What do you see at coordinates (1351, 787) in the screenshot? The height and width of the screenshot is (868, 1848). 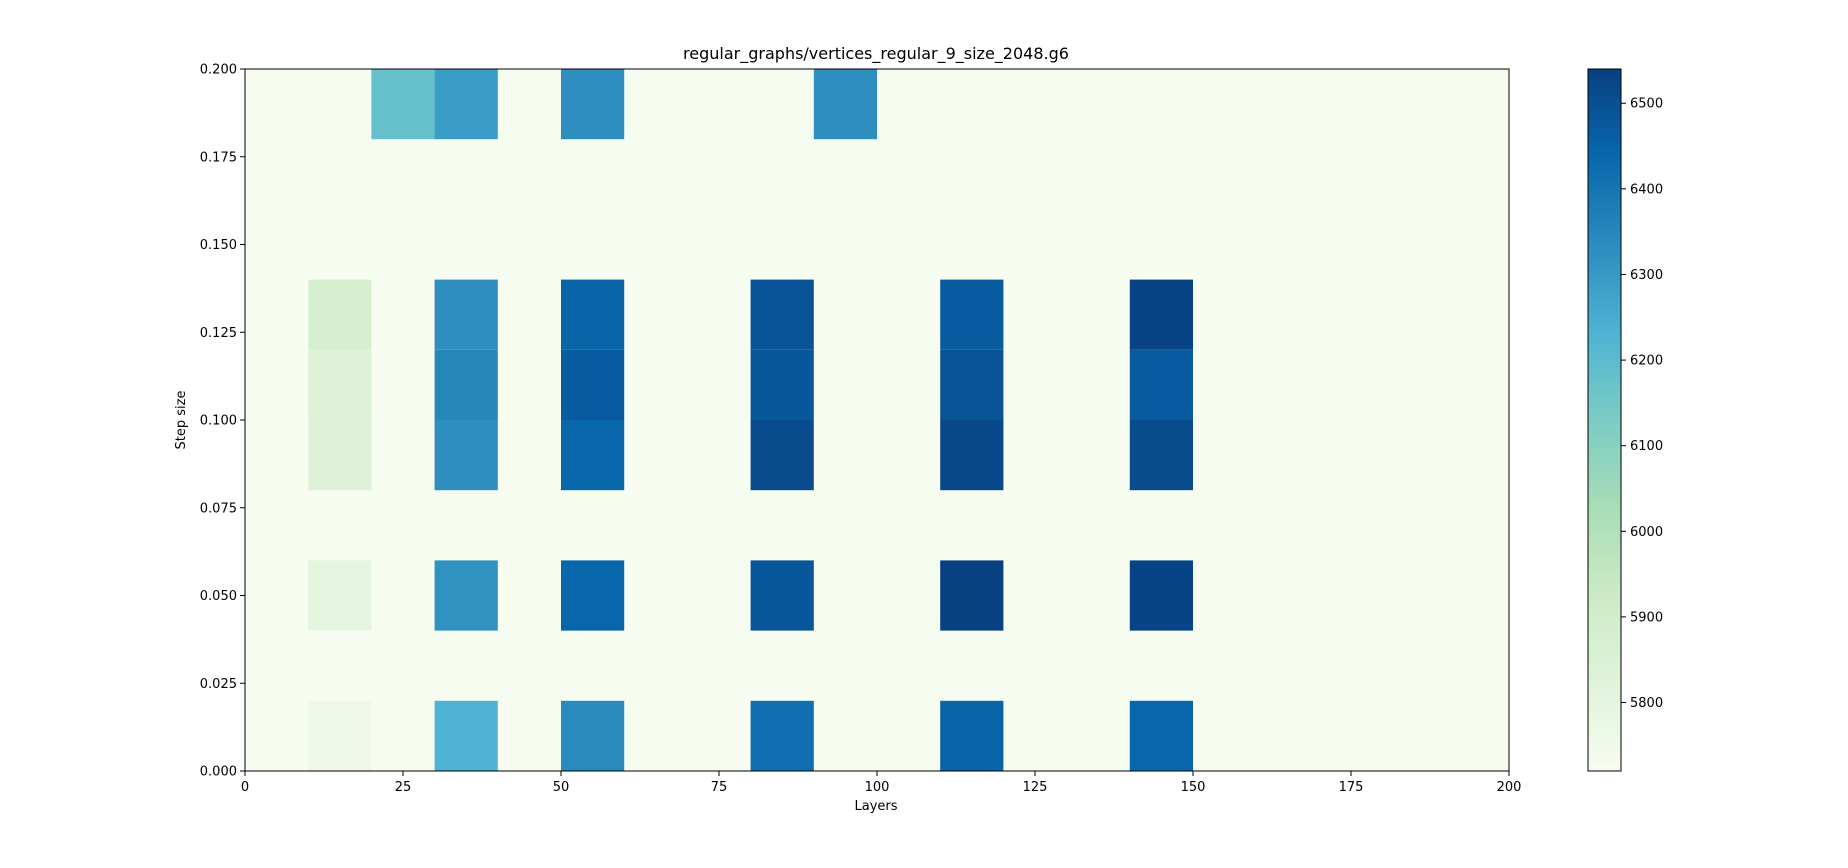 I see `x-tick-label: 175` at bounding box center [1351, 787].